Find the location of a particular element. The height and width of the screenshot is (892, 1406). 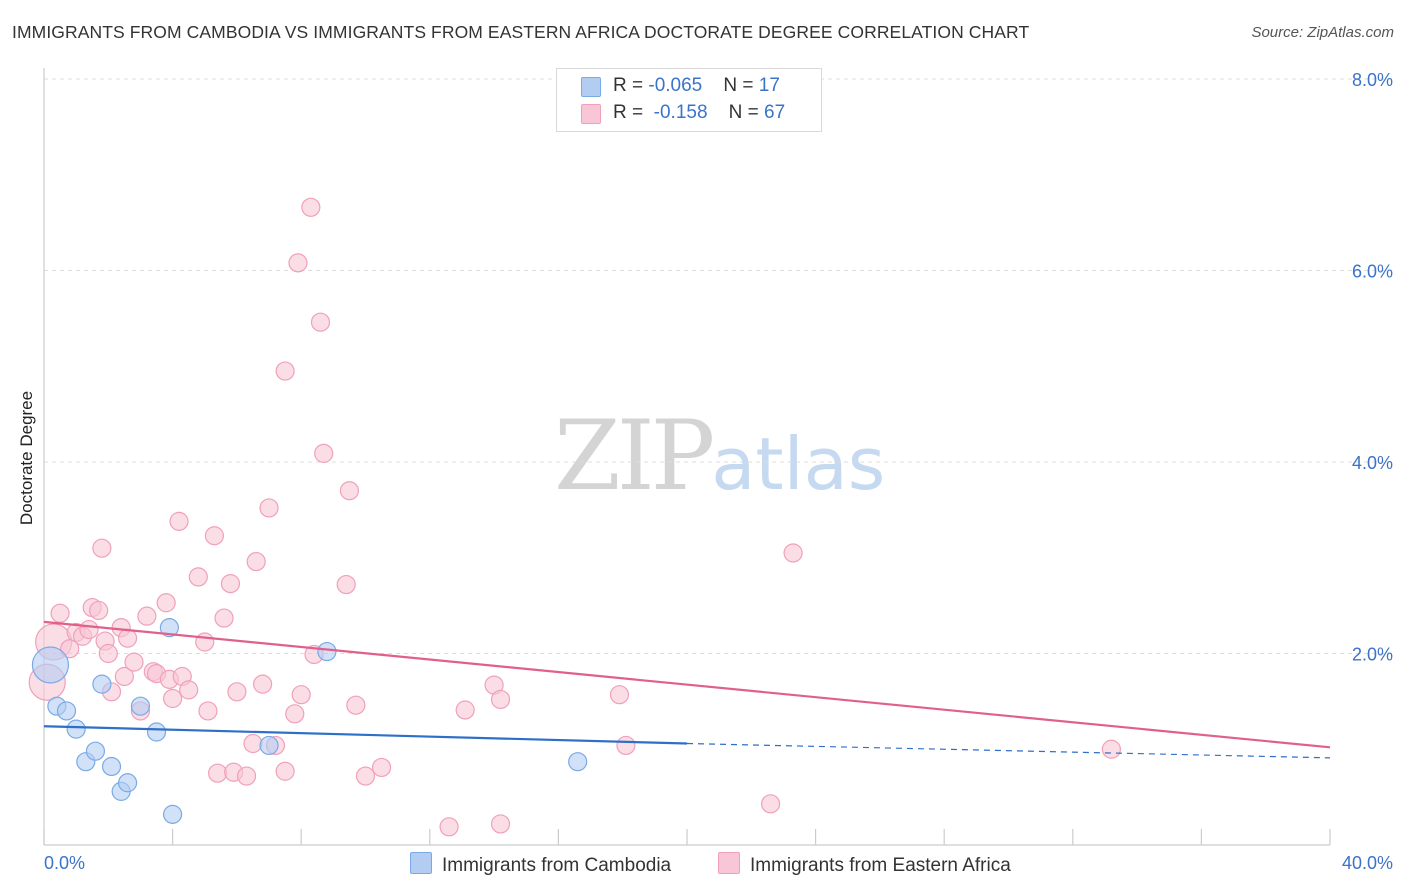

y-tick-label: 2.0% is located at coordinates (1372, 655).